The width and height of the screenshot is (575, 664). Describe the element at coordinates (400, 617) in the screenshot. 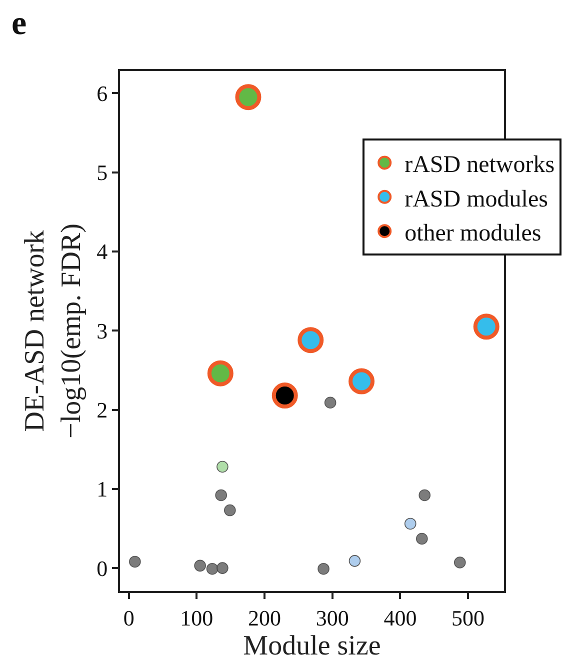

I see `x-tick-label: 400` at that location.